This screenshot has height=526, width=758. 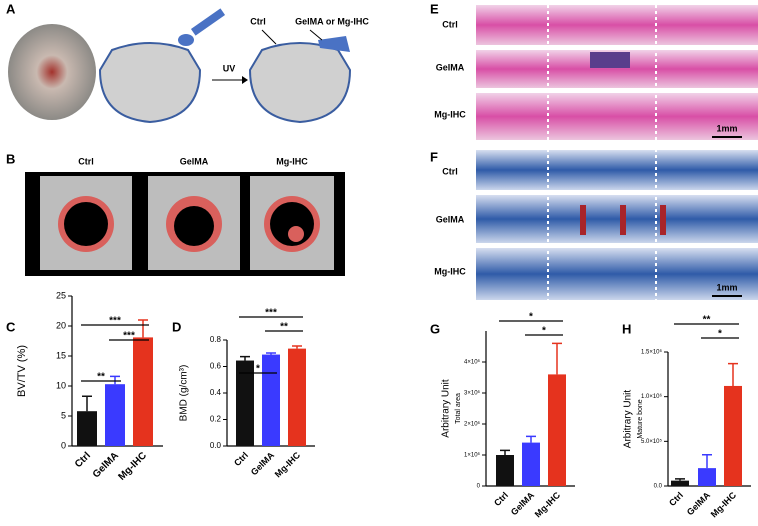 What do you see at coordinates (434, 8) in the screenshot?
I see `panel-label: E` at bounding box center [434, 8].